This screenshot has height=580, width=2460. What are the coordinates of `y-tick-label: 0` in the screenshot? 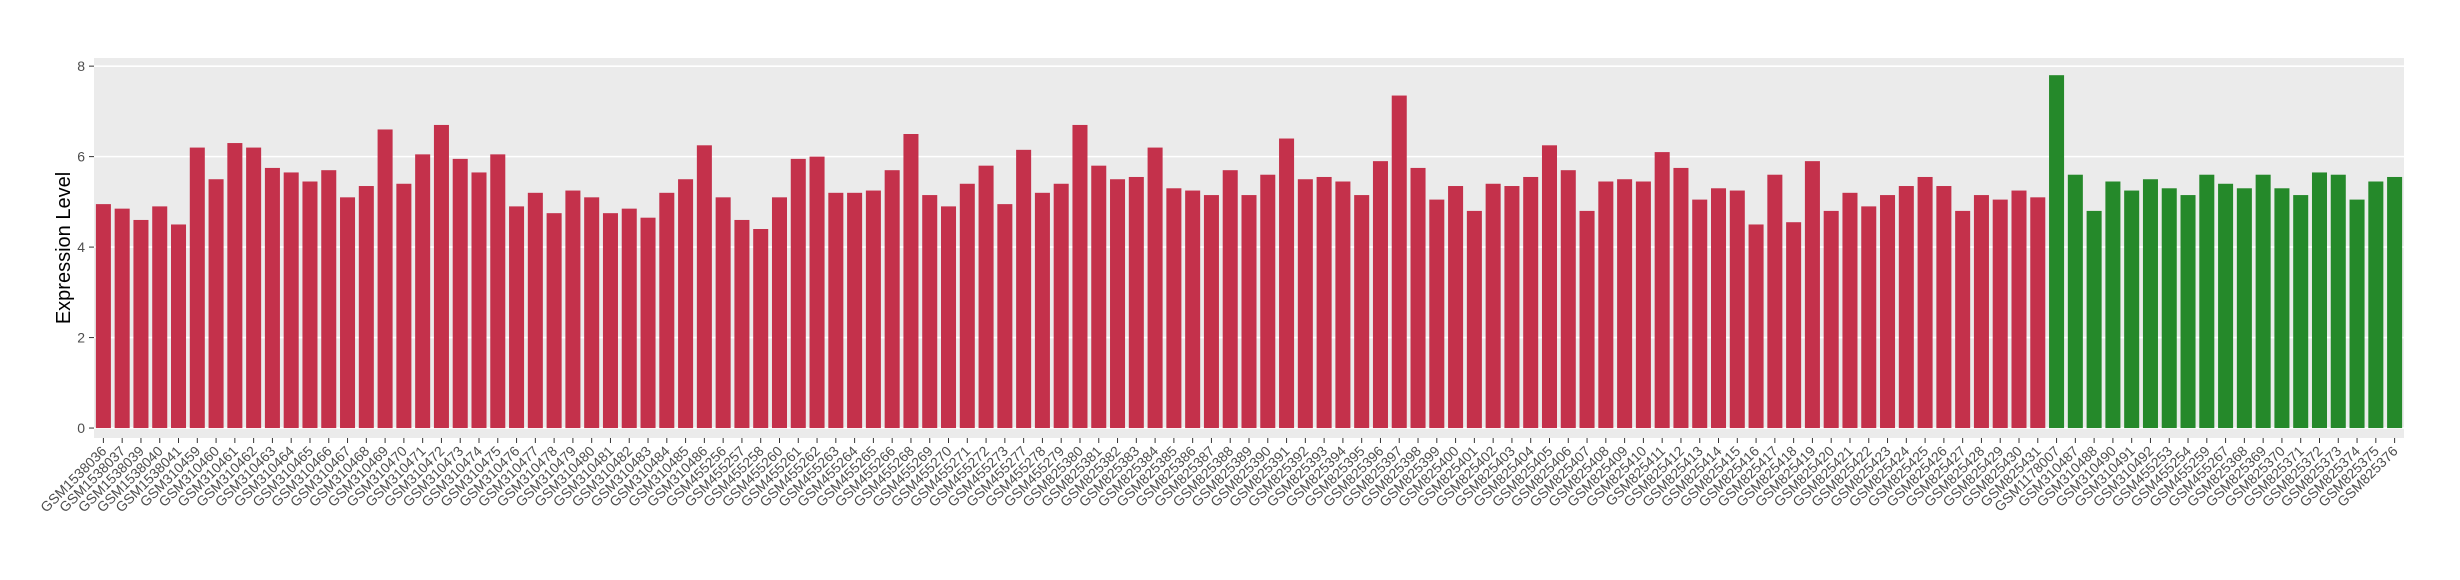 It's located at (81, 428).